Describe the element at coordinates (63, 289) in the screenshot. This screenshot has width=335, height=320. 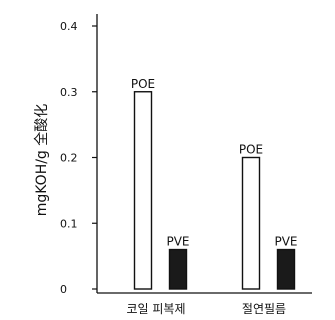
I see `y-tick-label: 0` at that location.